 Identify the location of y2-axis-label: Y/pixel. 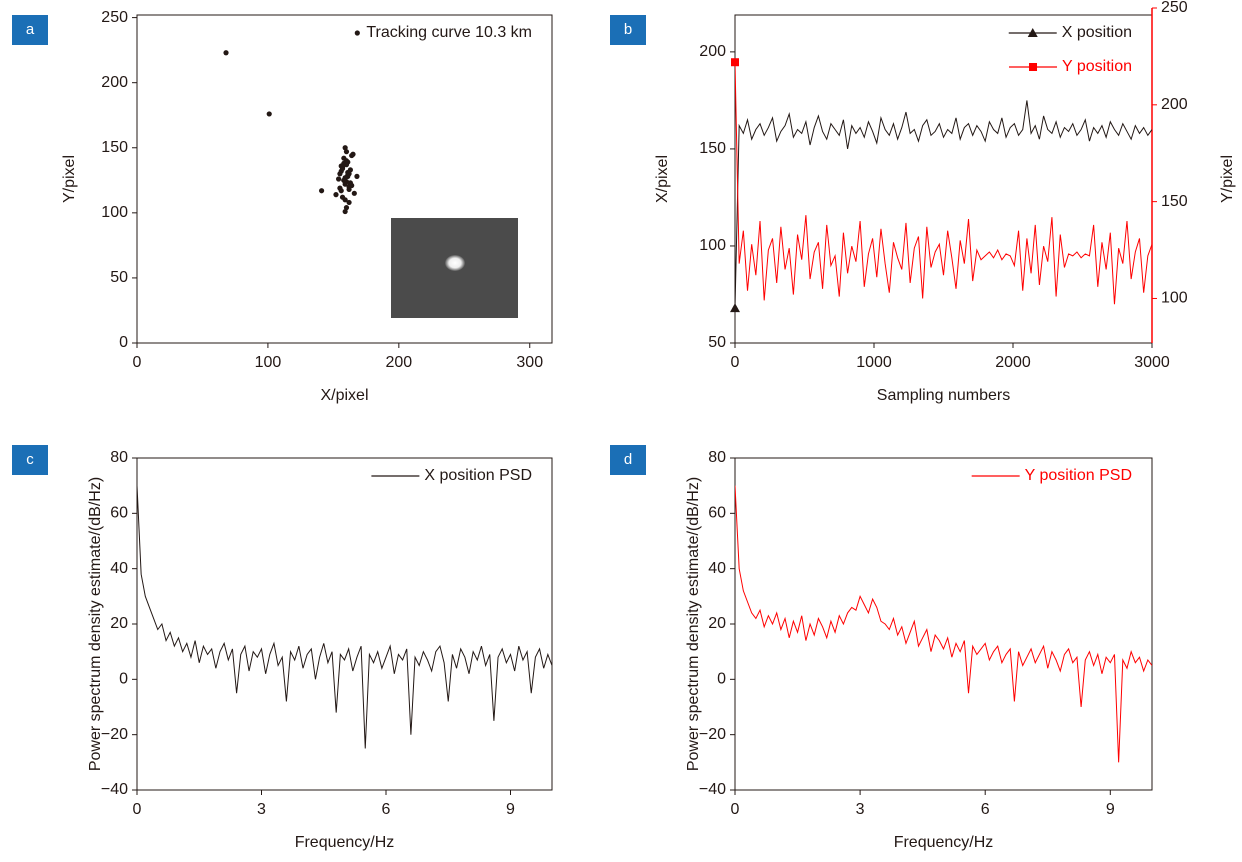
(1227, 179).